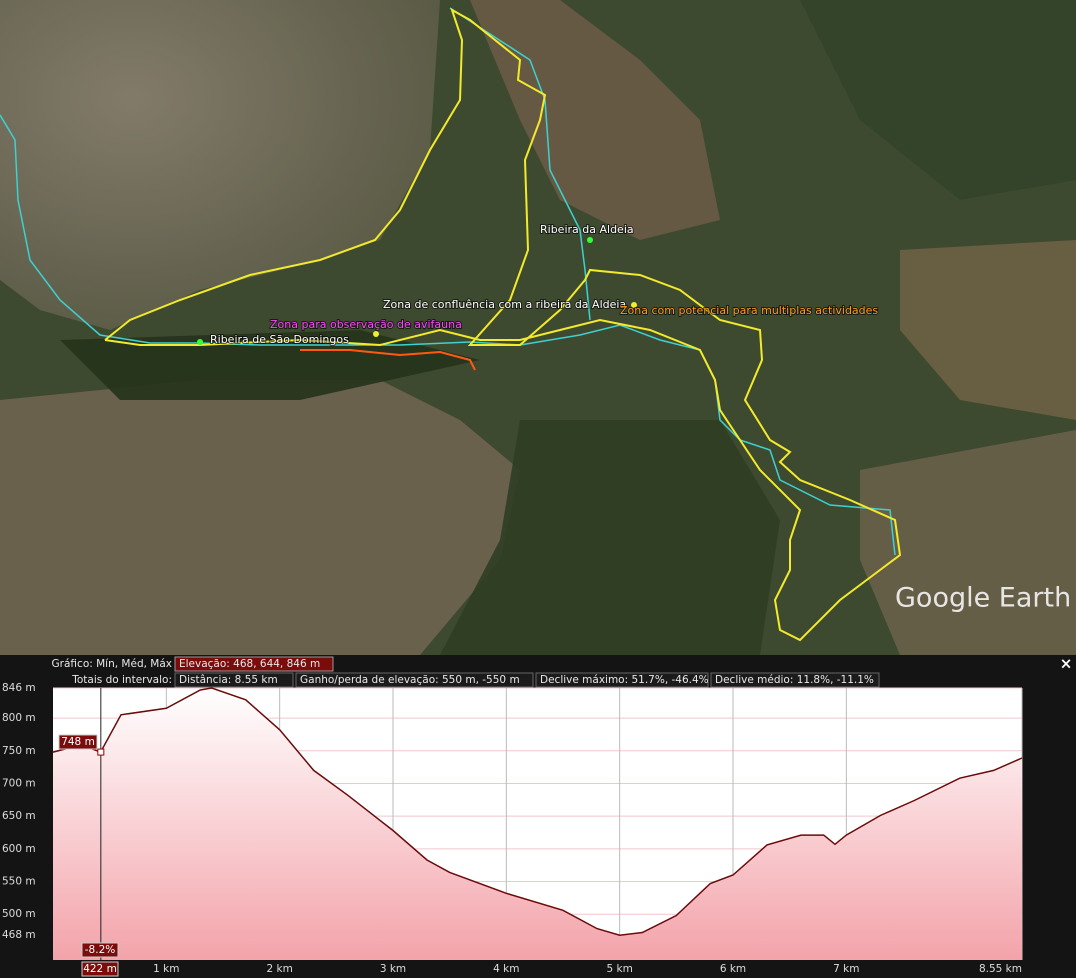 The width and height of the screenshot is (1076, 978). What do you see at coordinates (733, 969) in the screenshot?
I see `x-tick-label: 6 km` at bounding box center [733, 969].